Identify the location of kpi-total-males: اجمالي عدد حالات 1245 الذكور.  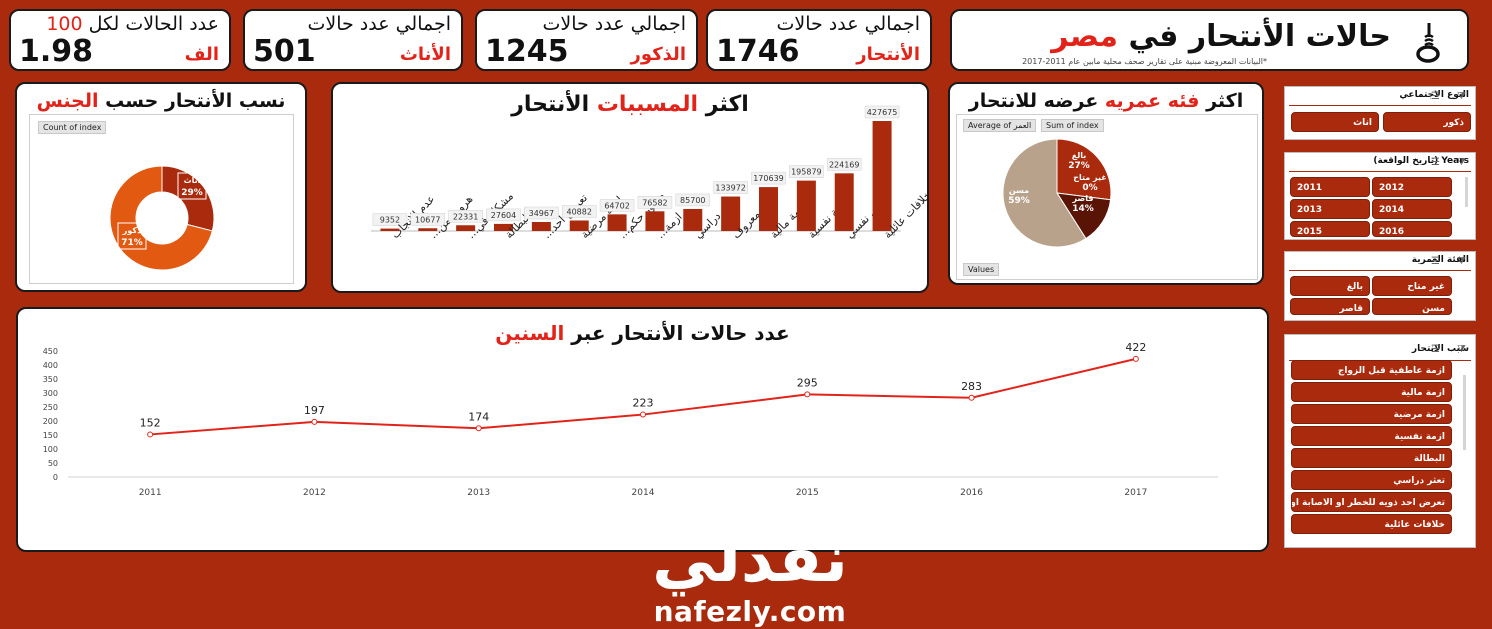
(586, 40).